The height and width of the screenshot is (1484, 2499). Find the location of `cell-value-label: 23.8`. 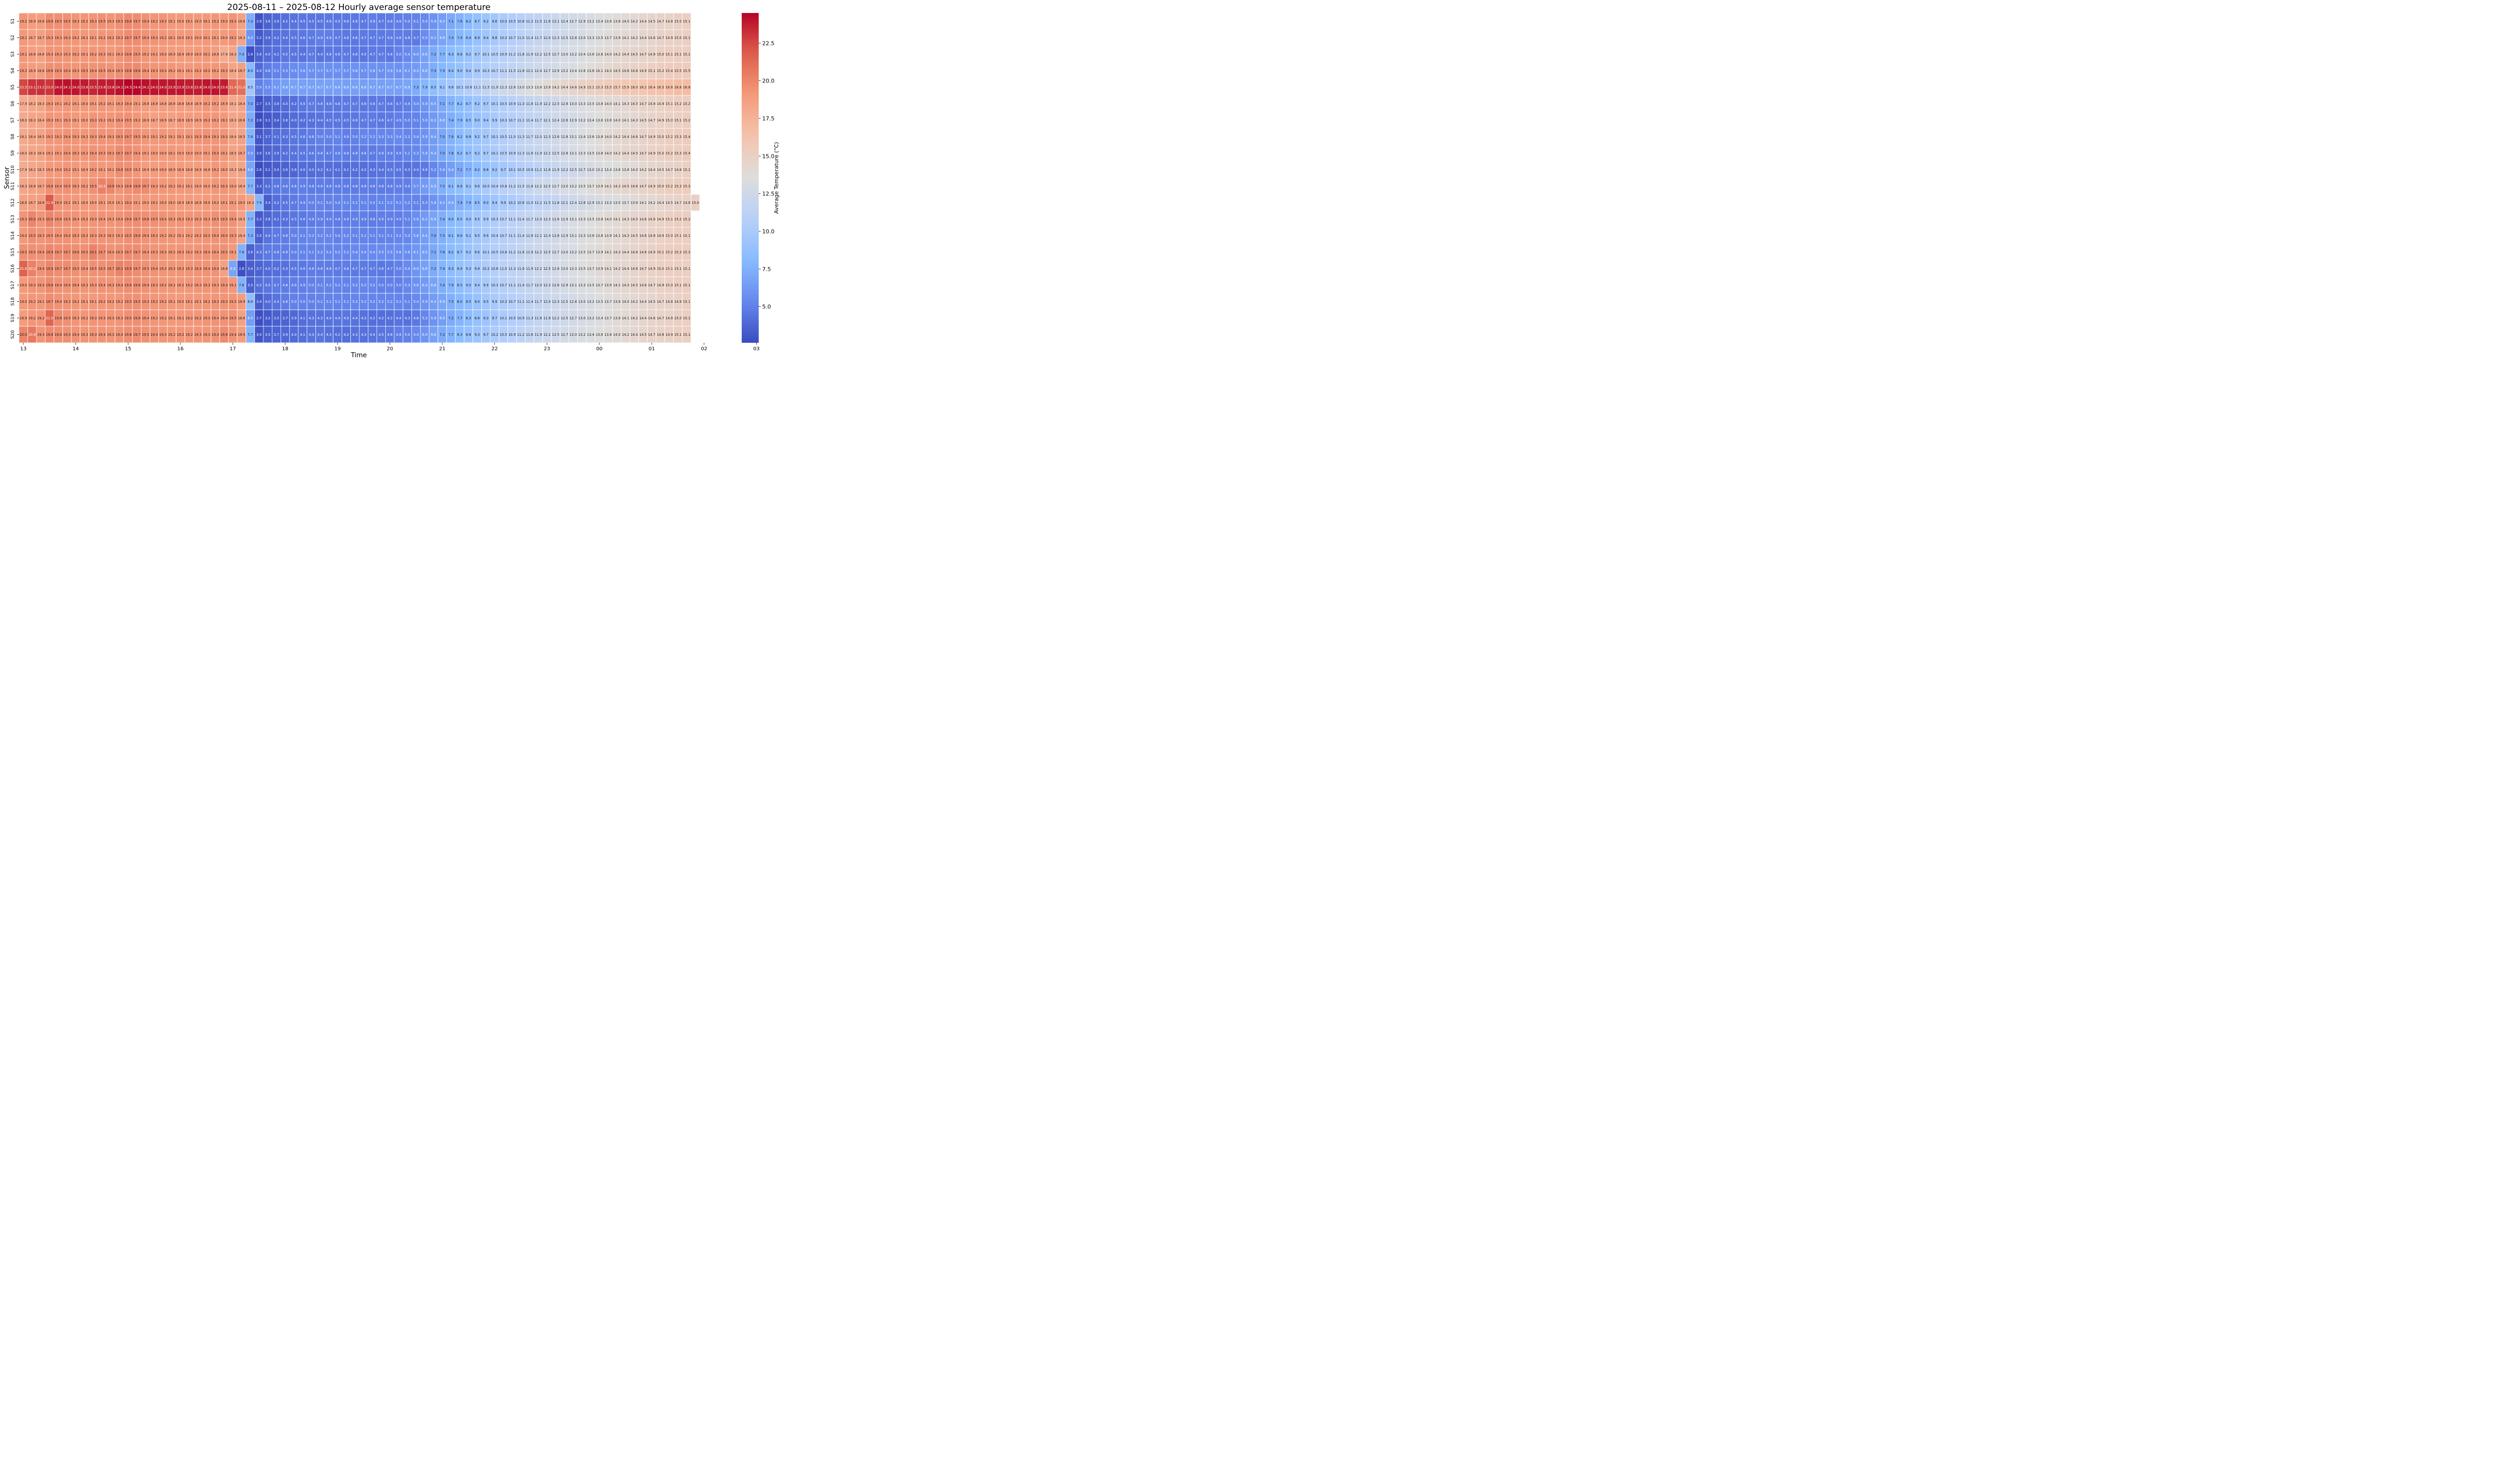

cell-value-label: 23.8 is located at coordinates (198, 87).